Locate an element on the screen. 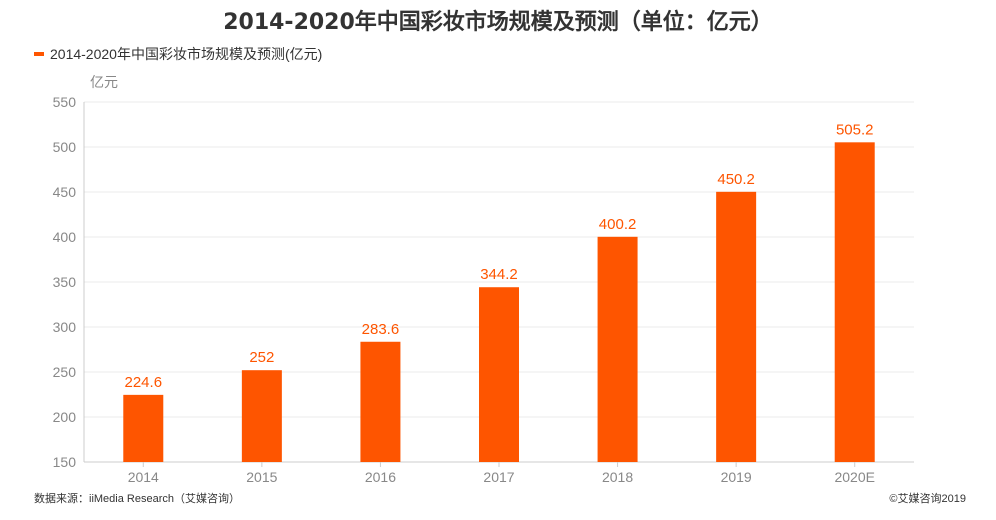  x-tick-label: 2016 is located at coordinates (380, 477).